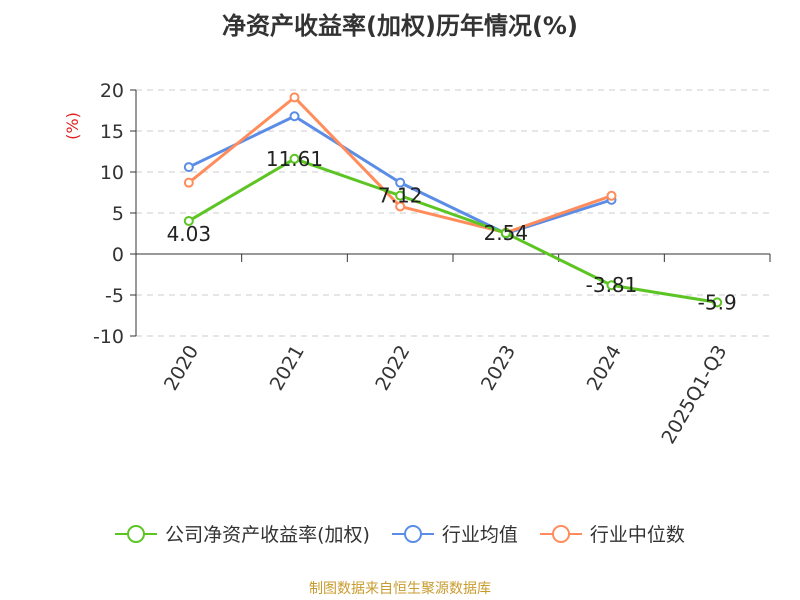 Image resolution: width=800 pixels, height=600 pixels. I want to click on legend-label: 行业均值, so click(479, 535).